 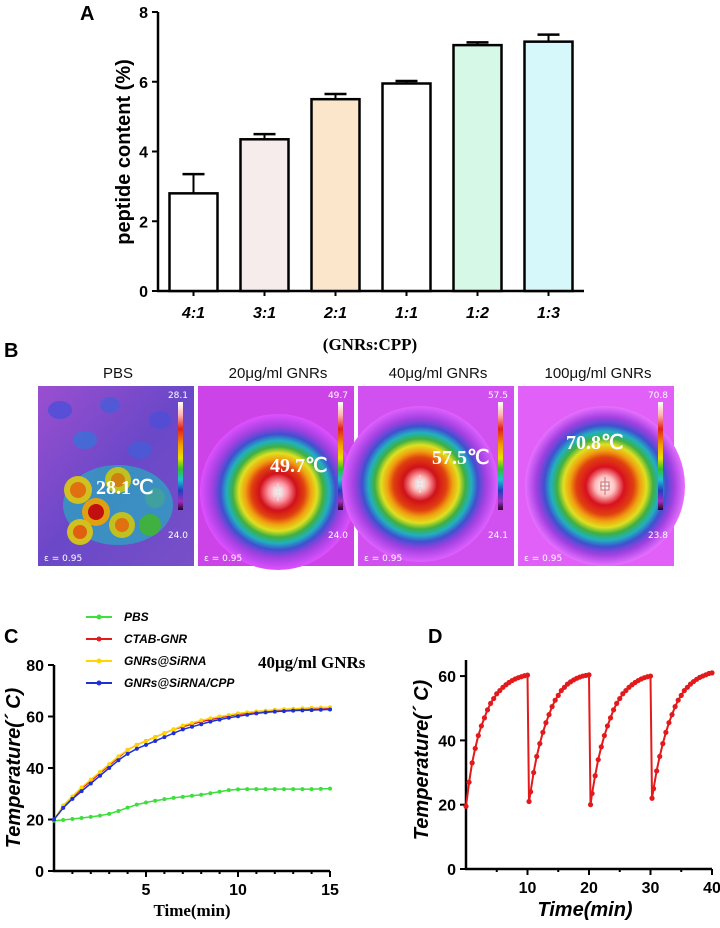 What do you see at coordinates (191, 910) in the screenshot?
I see `x-axis-title-c: Time(min)` at bounding box center [191, 910].